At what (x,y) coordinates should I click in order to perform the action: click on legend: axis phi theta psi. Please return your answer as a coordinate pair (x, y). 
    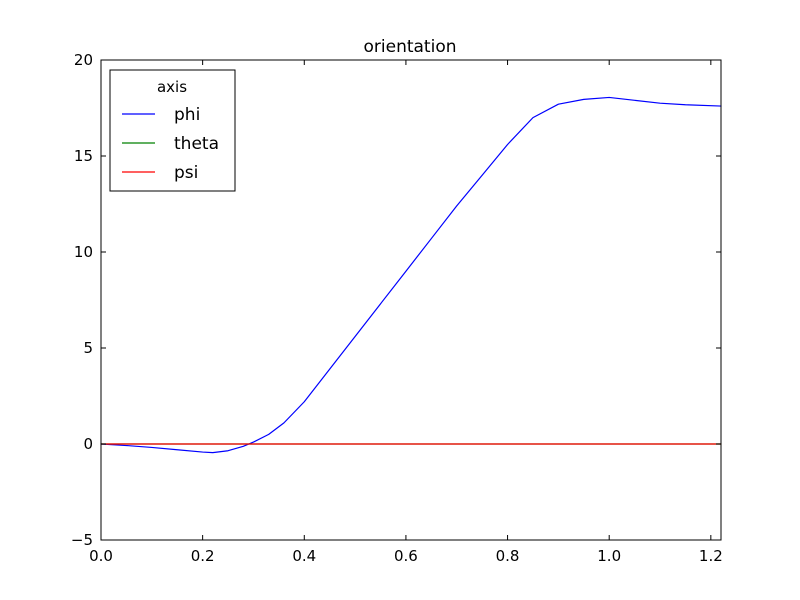
    Looking at the image, I should click on (172, 130).